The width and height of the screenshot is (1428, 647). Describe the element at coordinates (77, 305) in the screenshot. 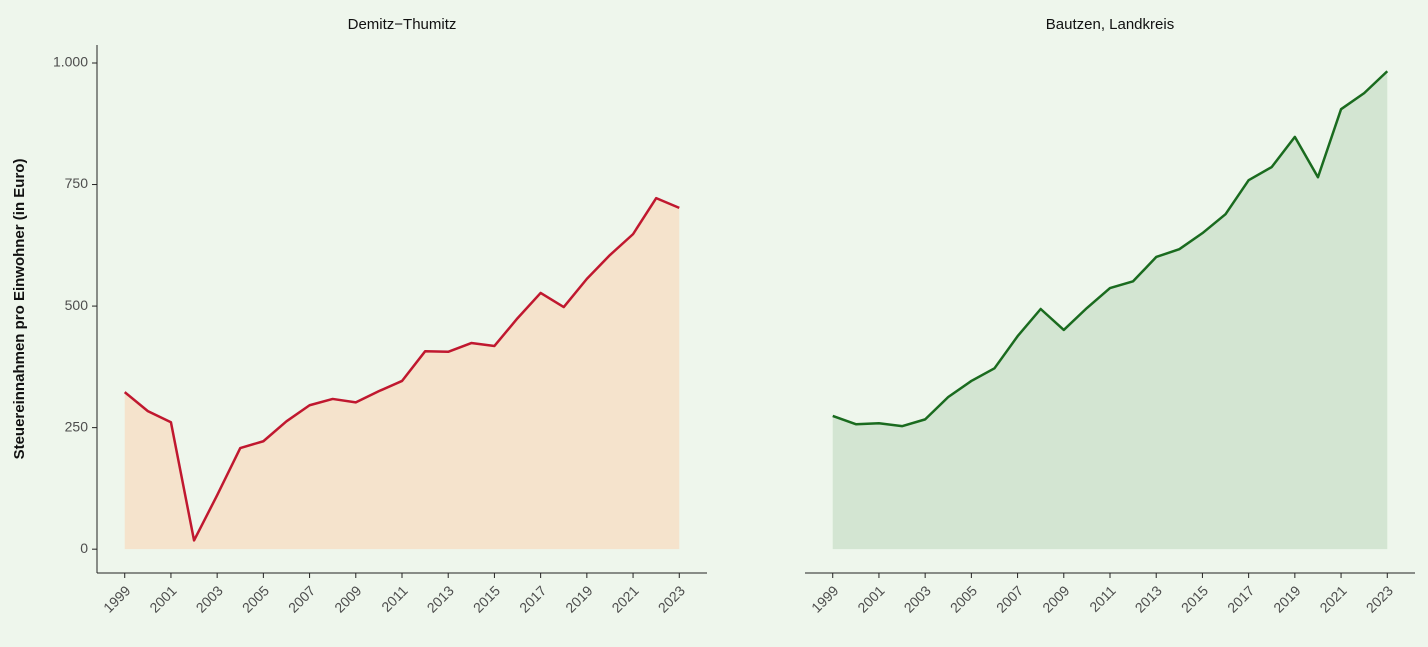

I see `y-tick-label: 500` at that location.